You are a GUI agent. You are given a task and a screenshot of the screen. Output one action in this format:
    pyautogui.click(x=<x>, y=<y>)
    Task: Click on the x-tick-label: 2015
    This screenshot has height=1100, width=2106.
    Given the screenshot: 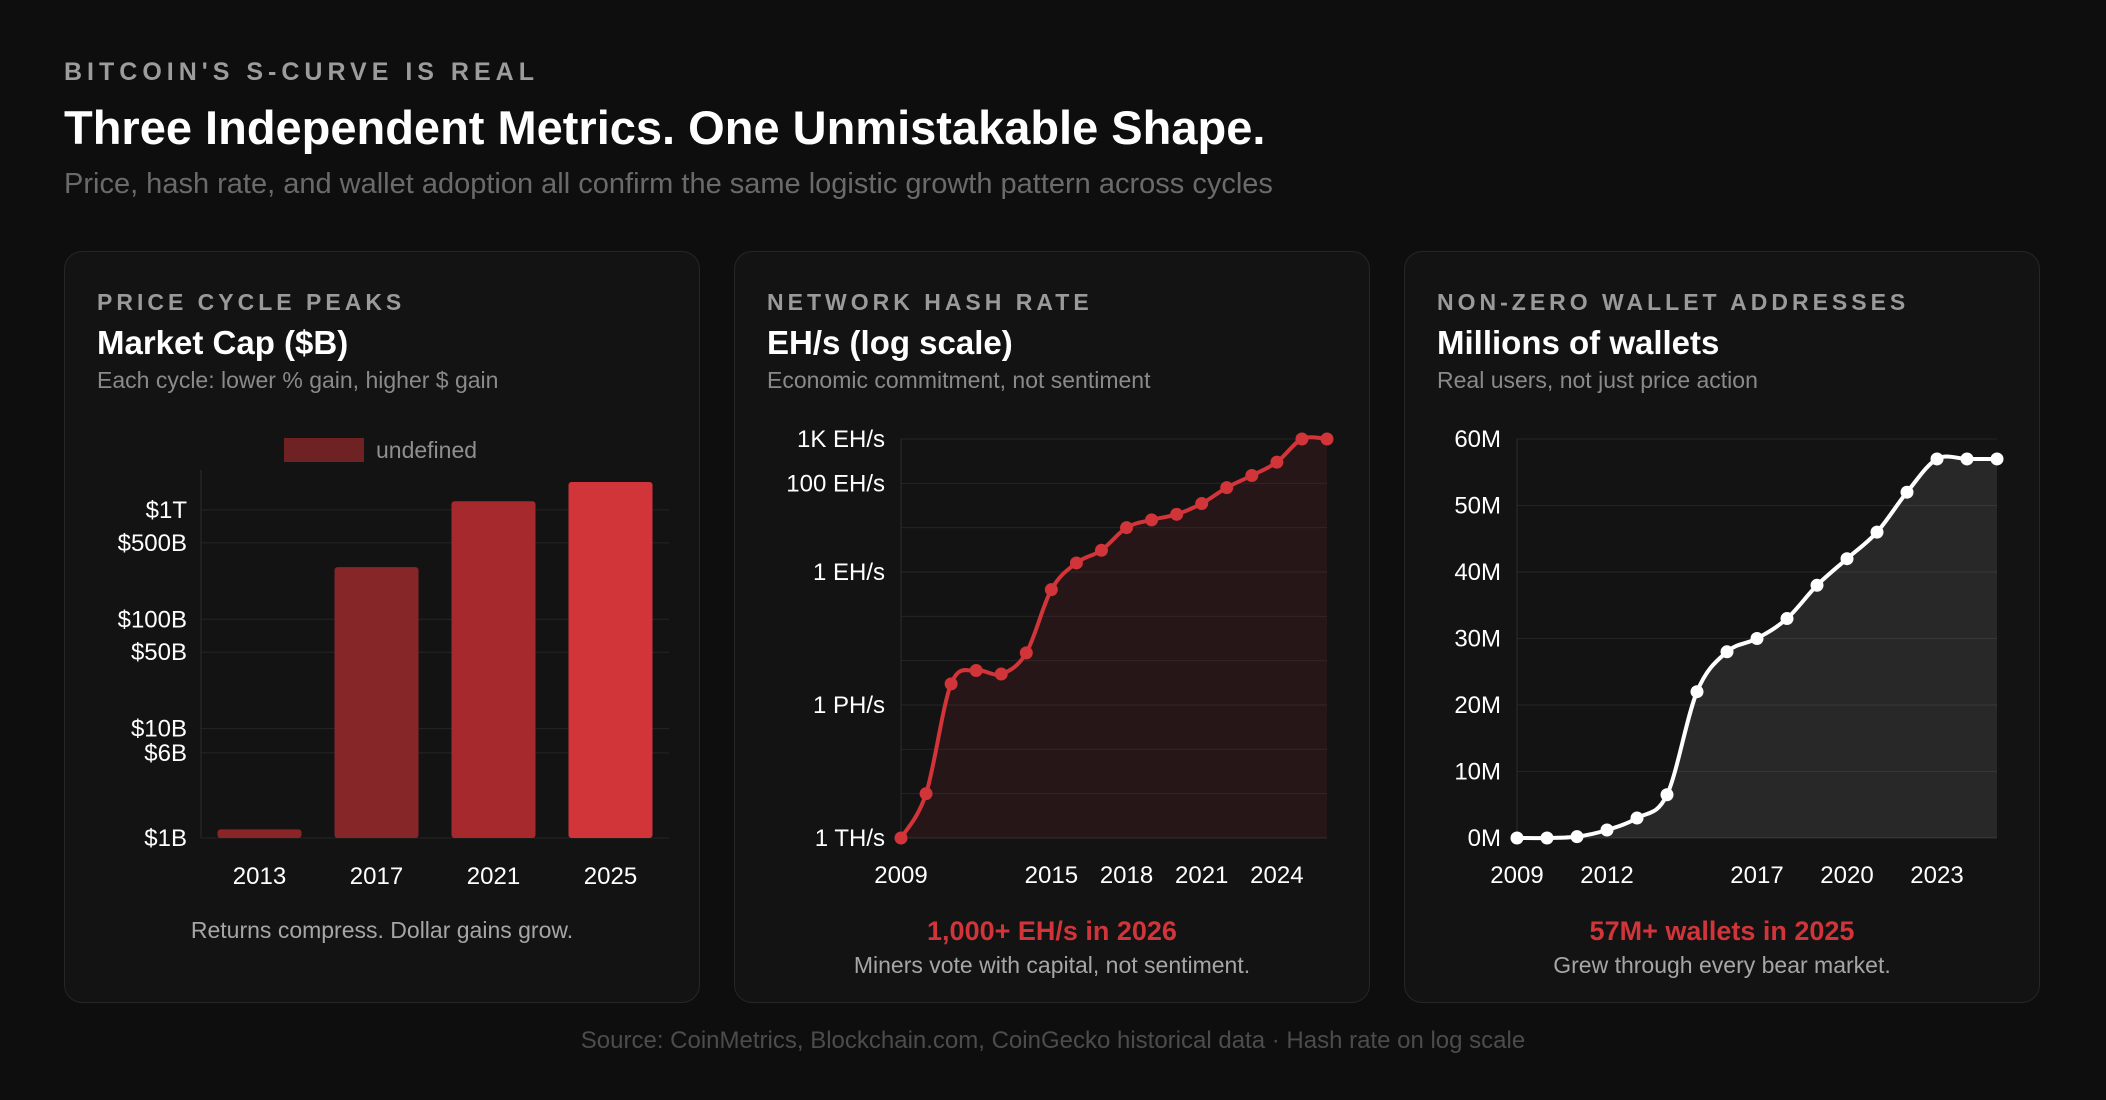 What is the action you would take?
    pyautogui.click(x=1051, y=875)
    